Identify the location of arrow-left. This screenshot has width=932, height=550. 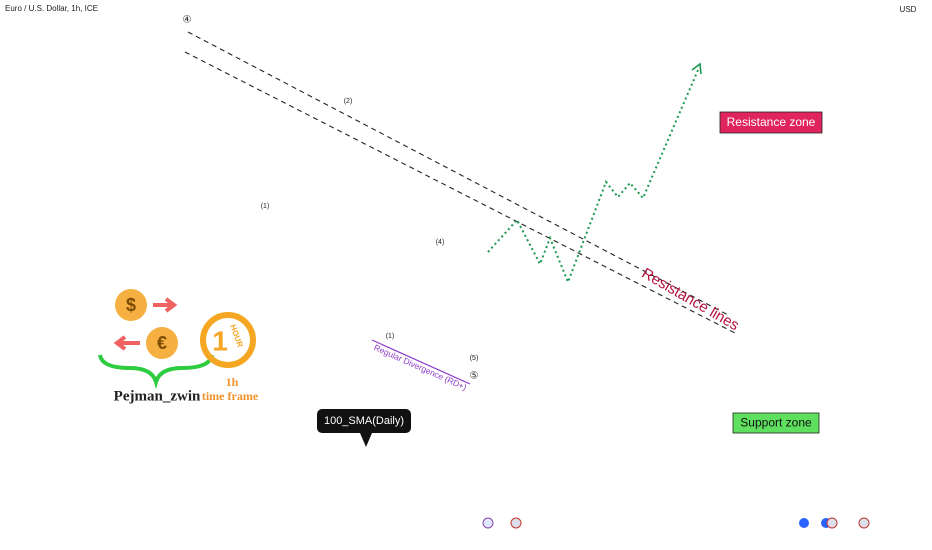
(126, 343).